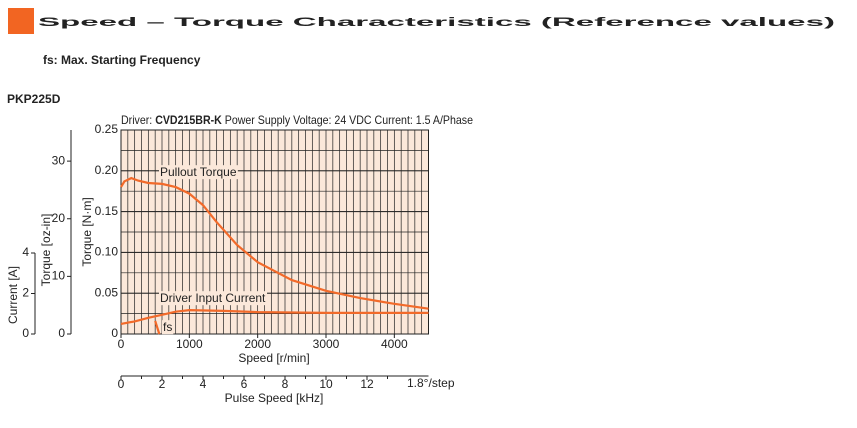  I want to click on x2-axis-label: Pulse Speed [kHz], so click(274, 398).